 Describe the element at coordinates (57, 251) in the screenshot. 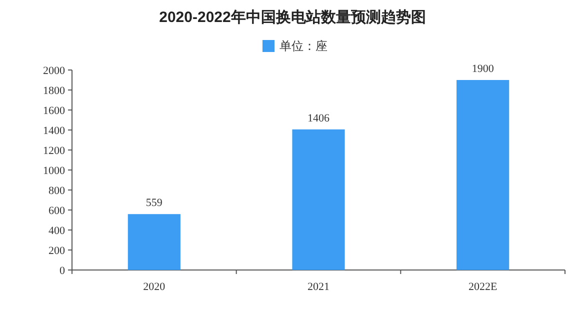

I see `y-tick-label: 200` at that location.